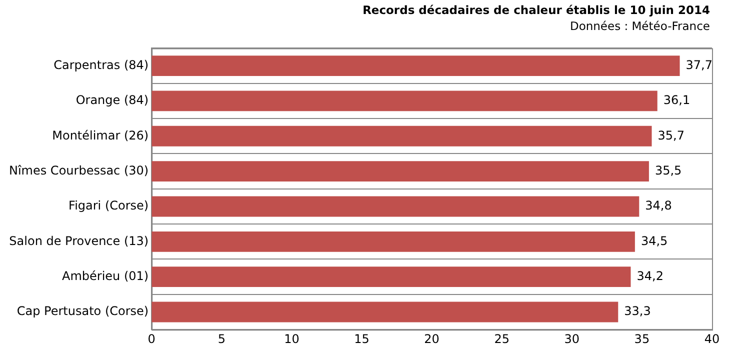 The height and width of the screenshot is (354, 730). What do you see at coordinates (152, 339) in the screenshot?
I see `x-tick-label: 0` at bounding box center [152, 339].